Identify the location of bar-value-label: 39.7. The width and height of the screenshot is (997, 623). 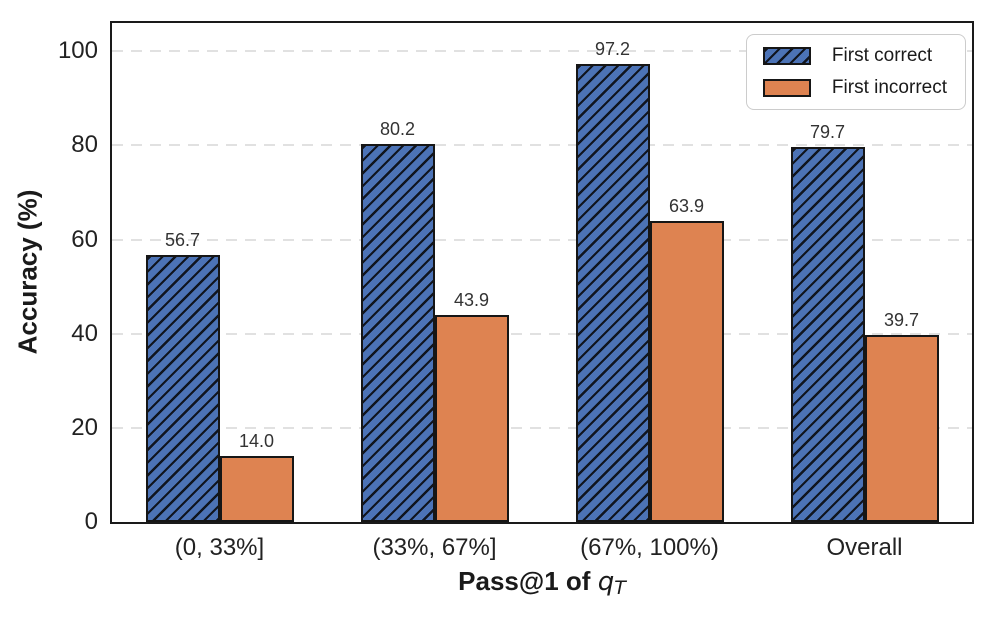
(901, 320).